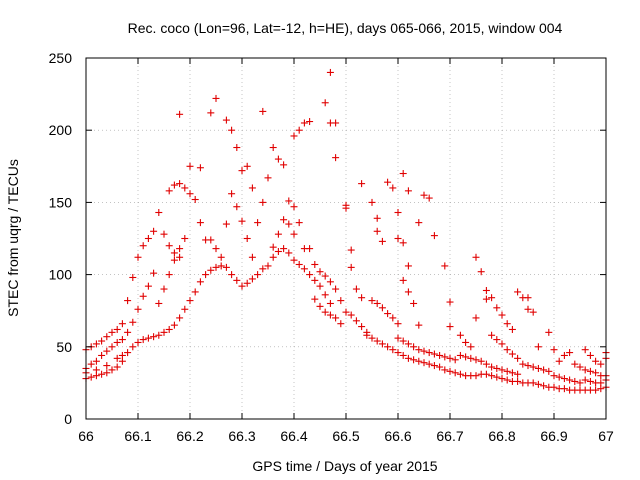 Image resolution: width=640 pixels, height=480 pixels. What do you see at coordinates (345, 436) in the screenshot?
I see `x-tick-label: 66.5` at bounding box center [345, 436].